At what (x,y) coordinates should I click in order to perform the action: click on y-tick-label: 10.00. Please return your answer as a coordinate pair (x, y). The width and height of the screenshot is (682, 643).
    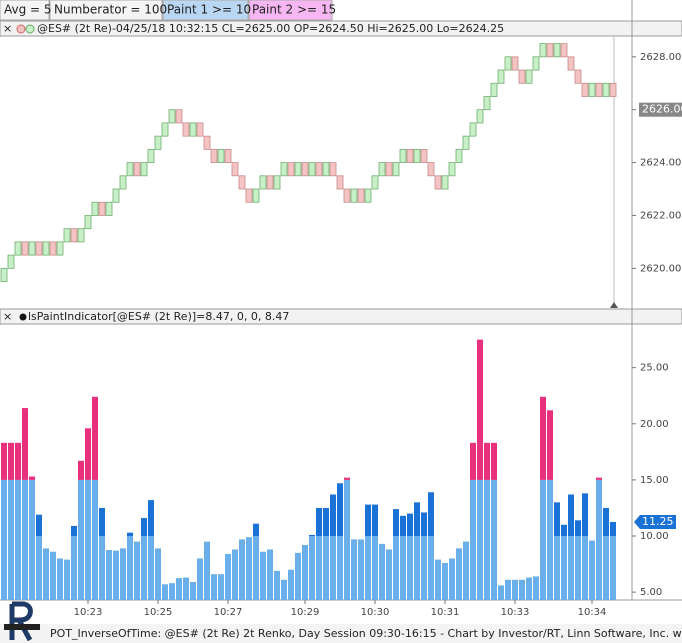
    Looking at the image, I should click on (654, 536).